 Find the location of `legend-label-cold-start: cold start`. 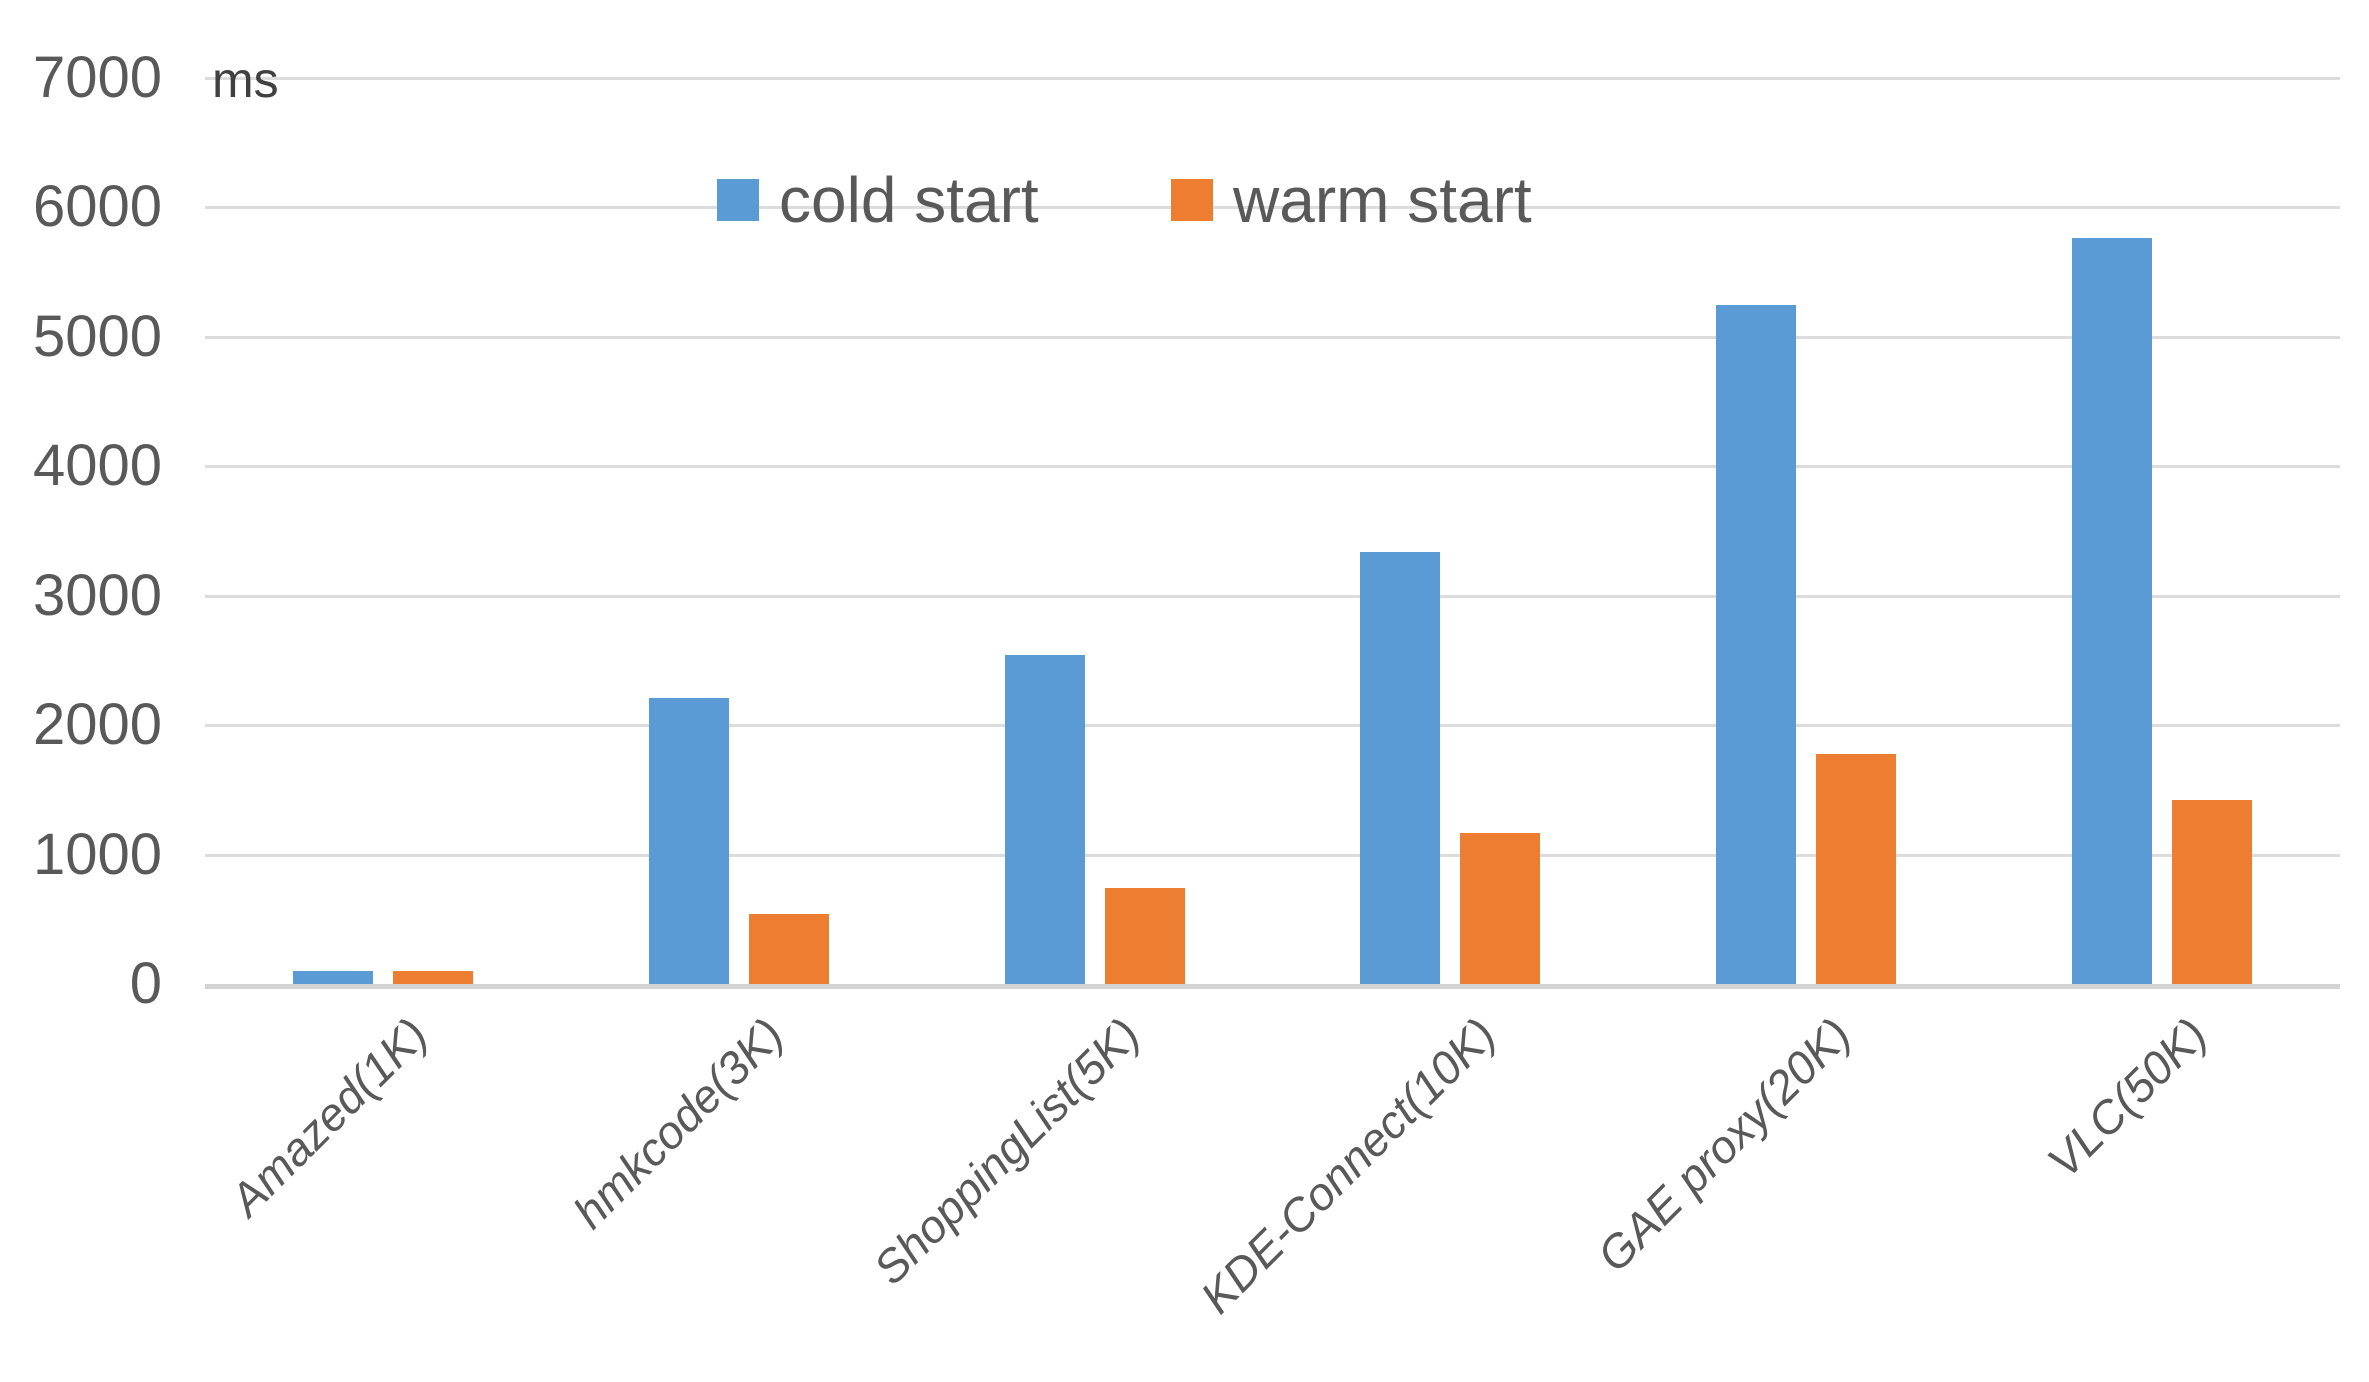

legend-label-cold-start: cold start is located at coordinates (909, 200).